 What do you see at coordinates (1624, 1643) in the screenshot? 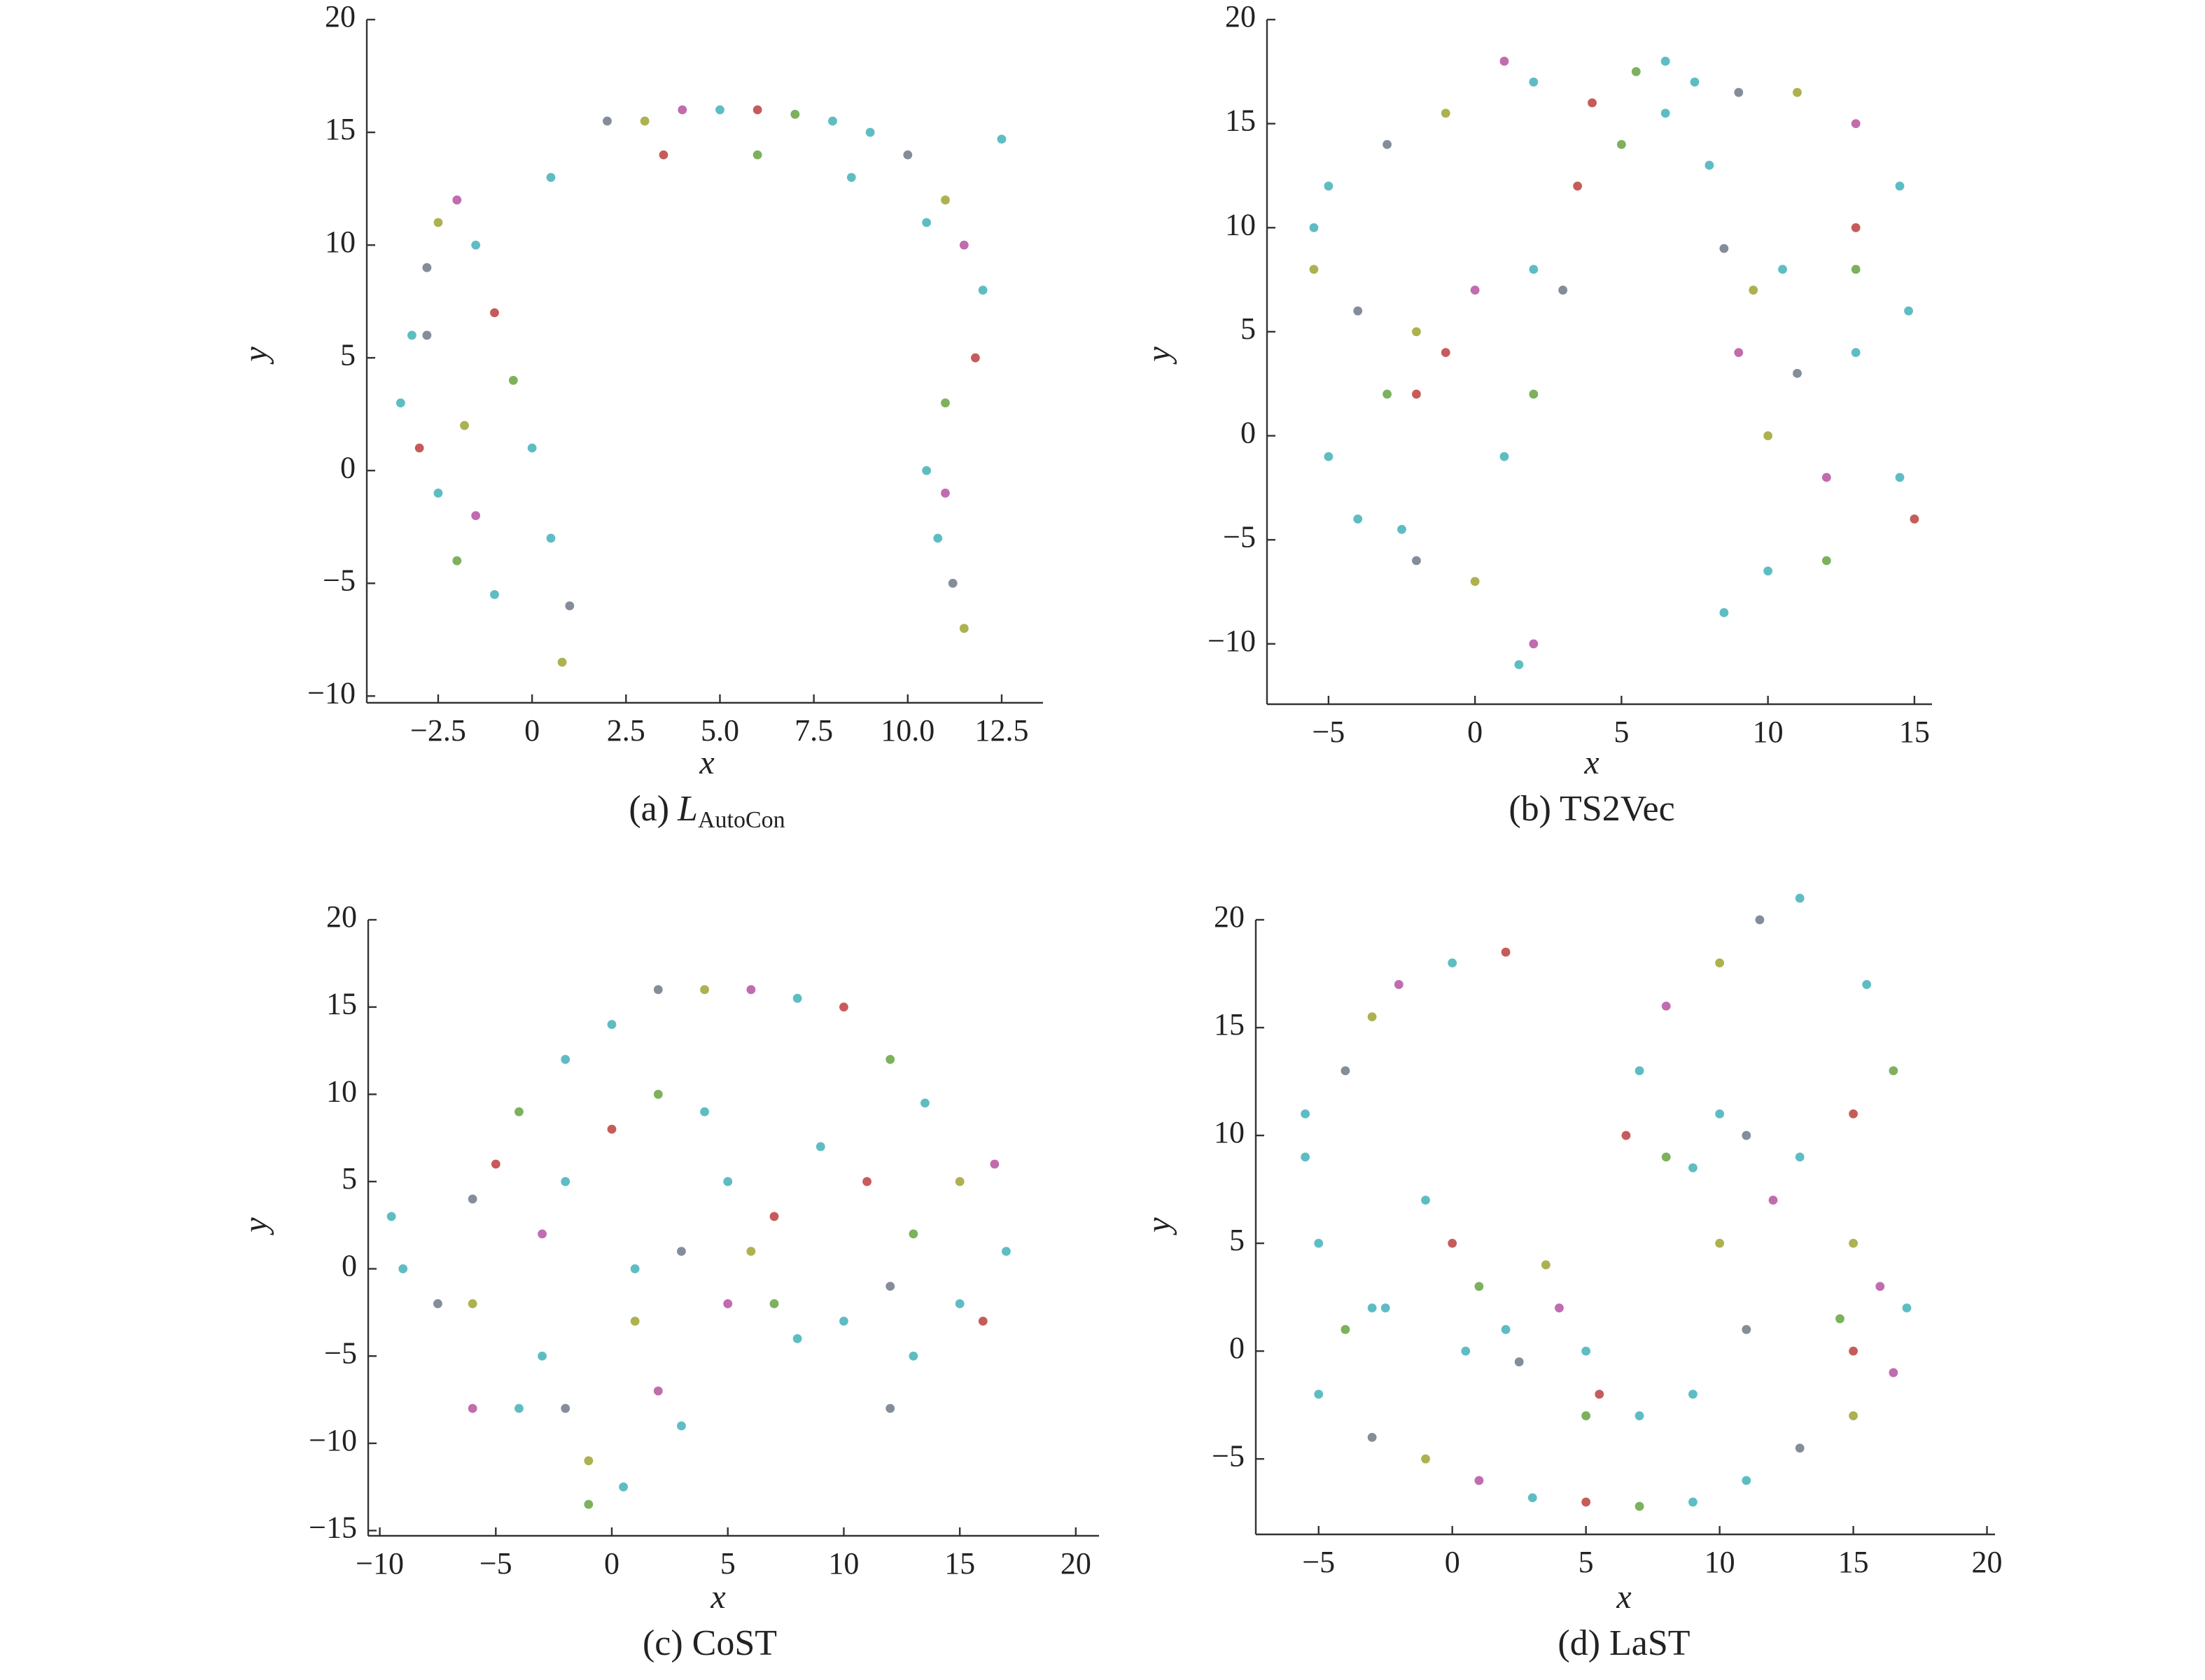
I see `caption: (d) LaST` at bounding box center [1624, 1643].